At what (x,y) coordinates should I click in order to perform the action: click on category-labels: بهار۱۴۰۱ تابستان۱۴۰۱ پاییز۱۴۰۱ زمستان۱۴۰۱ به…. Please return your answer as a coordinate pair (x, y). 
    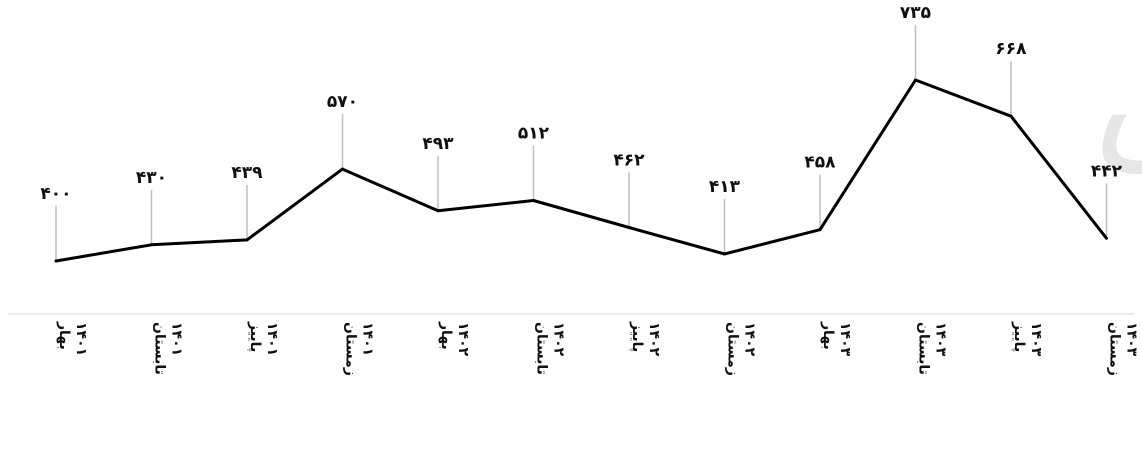
    Looking at the image, I should click on (598, 348).